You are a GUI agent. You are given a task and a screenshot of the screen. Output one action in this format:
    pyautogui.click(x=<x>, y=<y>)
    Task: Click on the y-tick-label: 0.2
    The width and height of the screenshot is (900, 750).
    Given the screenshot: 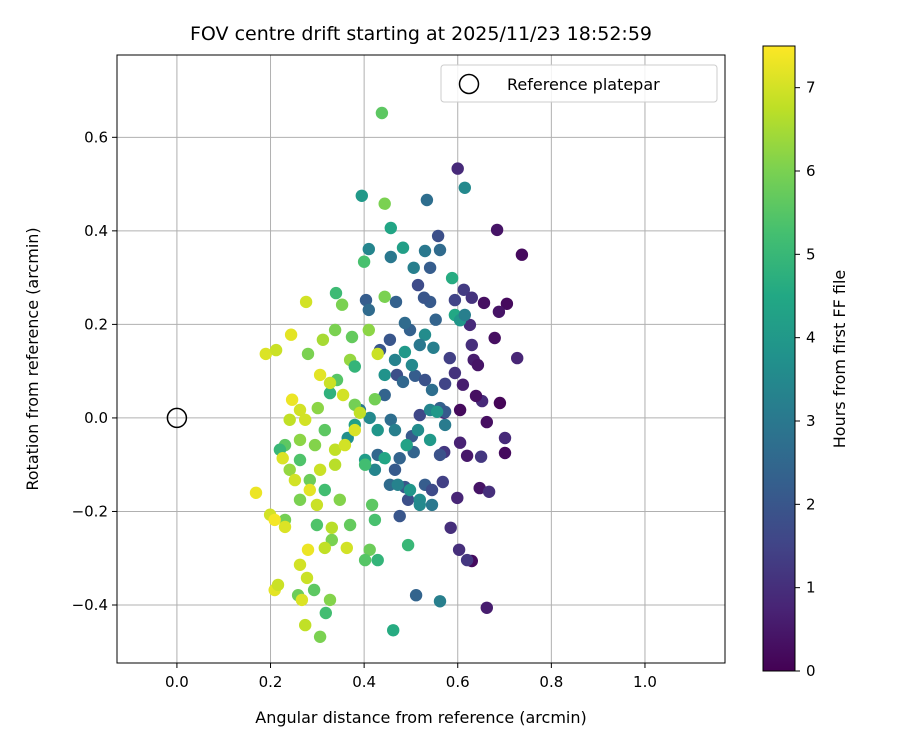 What is the action you would take?
    pyautogui.click(x=96, y=324)
    